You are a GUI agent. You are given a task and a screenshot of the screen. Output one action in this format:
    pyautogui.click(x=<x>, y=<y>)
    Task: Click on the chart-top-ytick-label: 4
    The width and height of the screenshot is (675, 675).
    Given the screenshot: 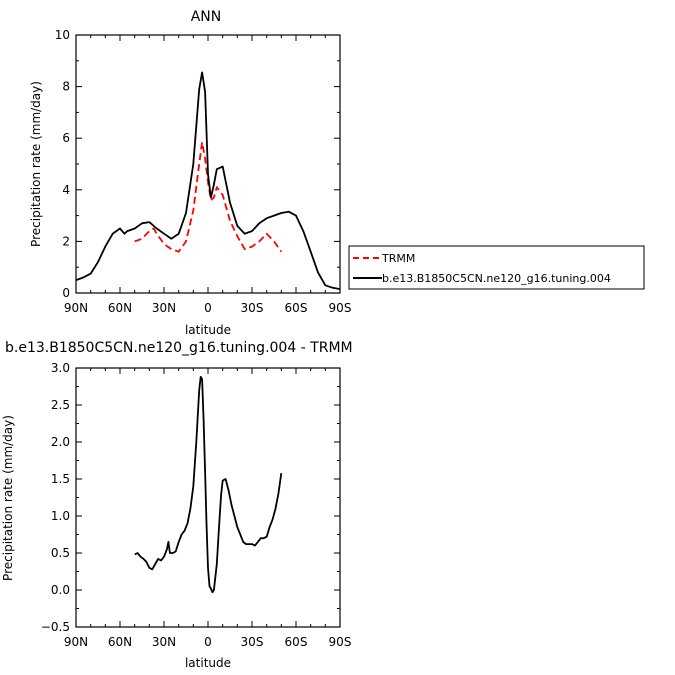 What is the action you would take?
    pyautogui.click(x=66, y=190)
    